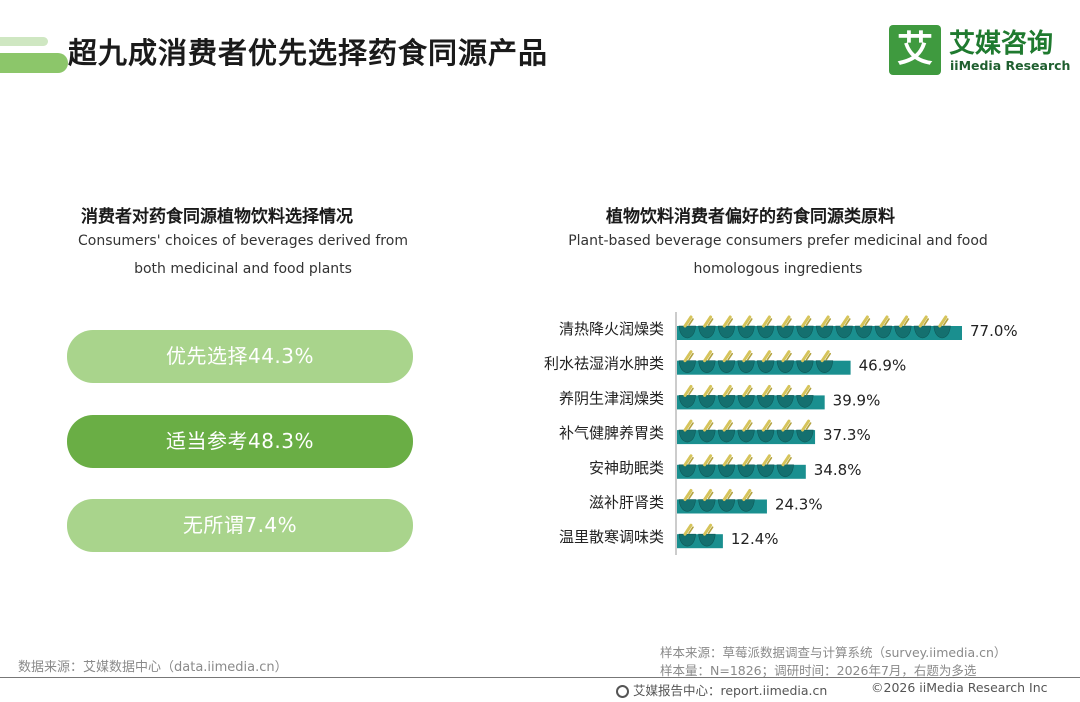  I want to click on logo-mark: 艾, so click(915, 50).